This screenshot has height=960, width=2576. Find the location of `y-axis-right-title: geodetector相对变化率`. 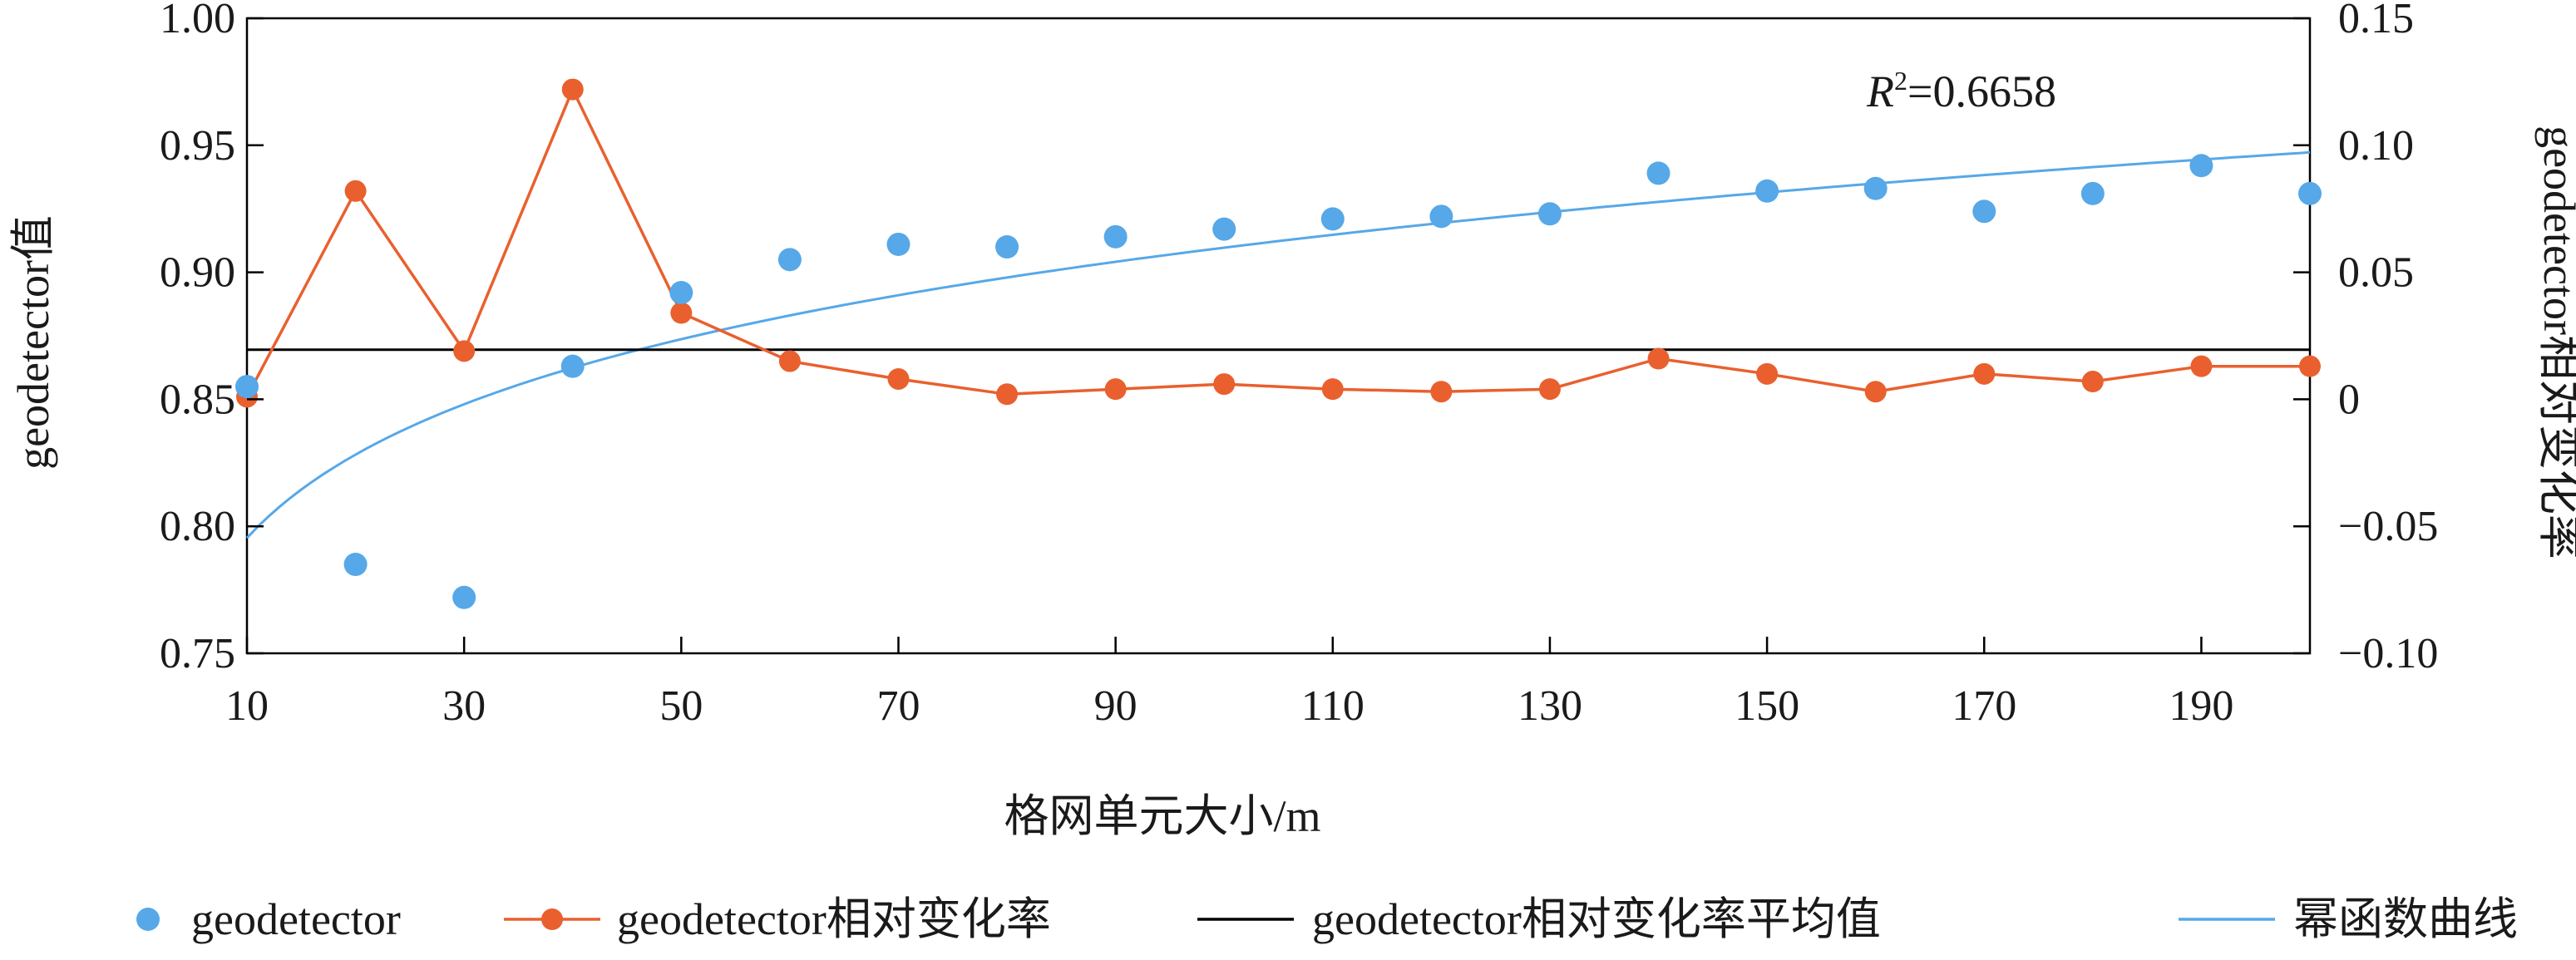

y-axis-right-title: geodetector相对变化率 is located at coordinates (2555, 342).